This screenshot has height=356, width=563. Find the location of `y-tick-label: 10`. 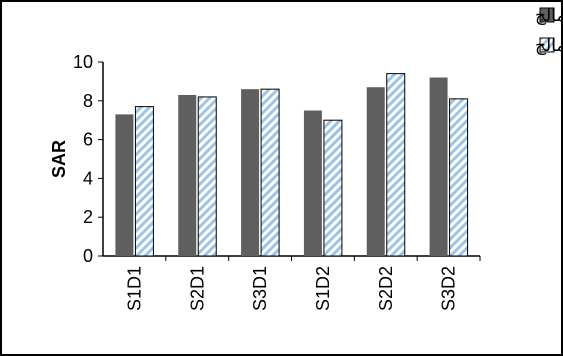

y-tick-label: 10 is located at coordinates (83, 62).